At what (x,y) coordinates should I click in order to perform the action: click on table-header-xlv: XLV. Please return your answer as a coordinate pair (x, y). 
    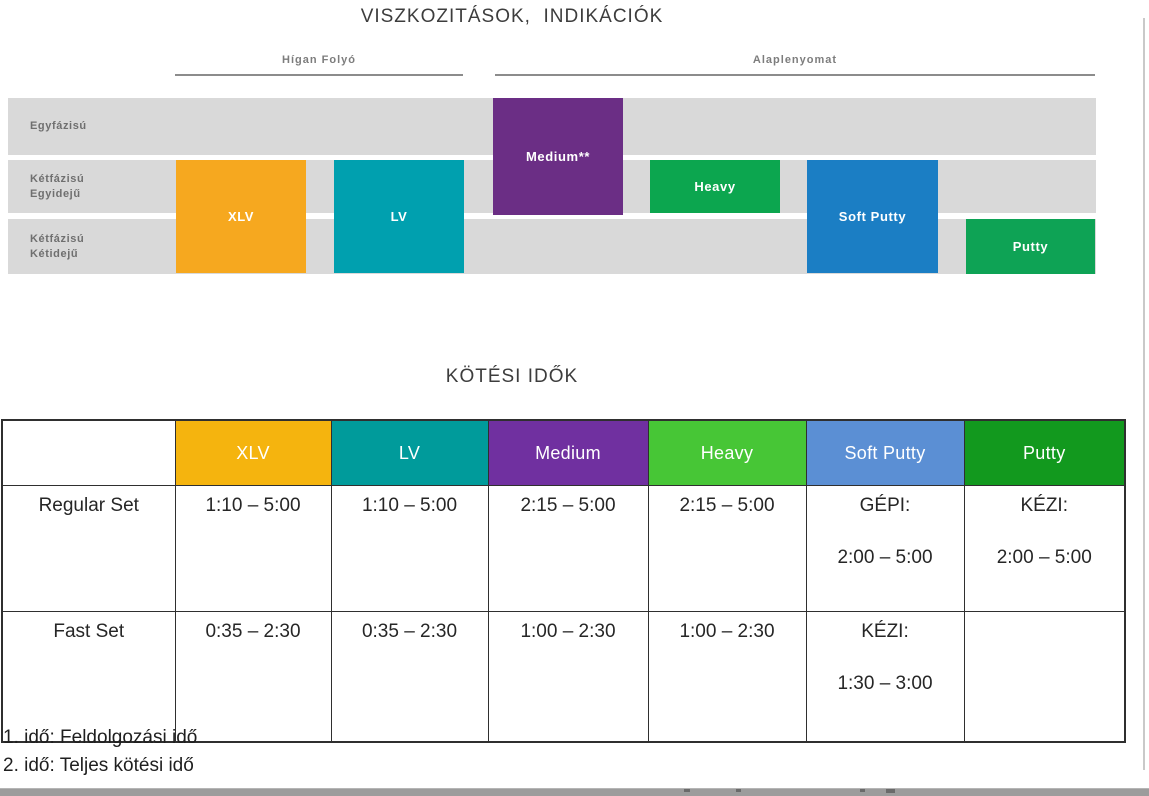
    Looking at the image, I should click on (253, 452).